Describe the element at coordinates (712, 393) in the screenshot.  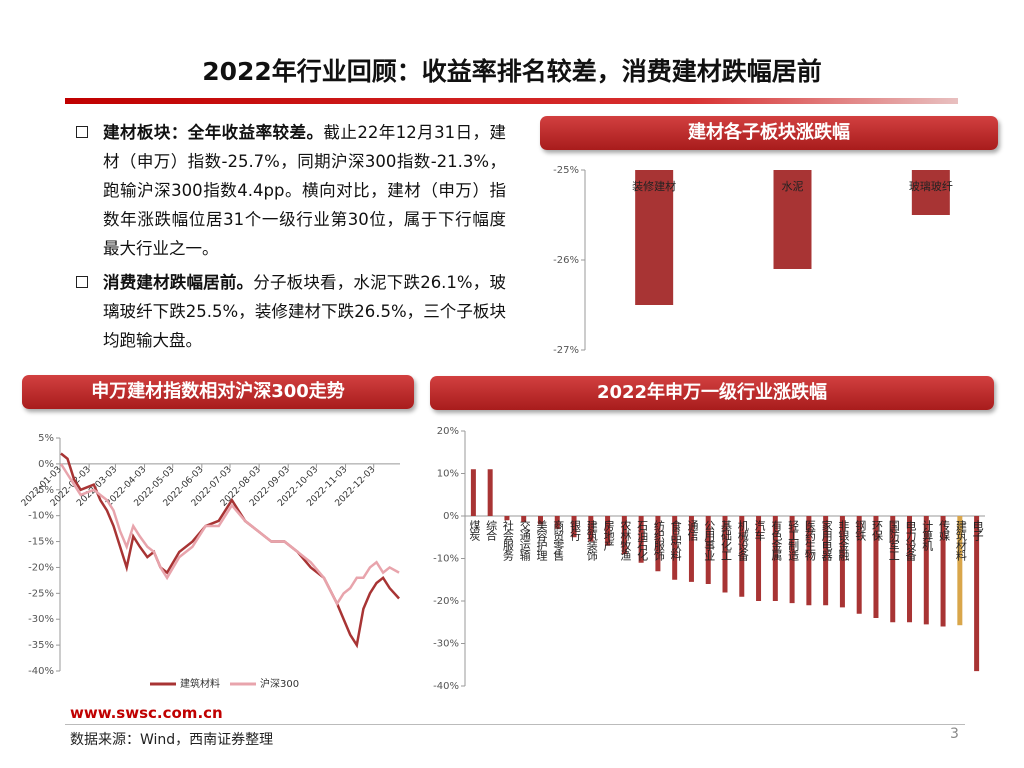
I see `chart-title: 2022年申万一级行业涨跌幅` at that location.